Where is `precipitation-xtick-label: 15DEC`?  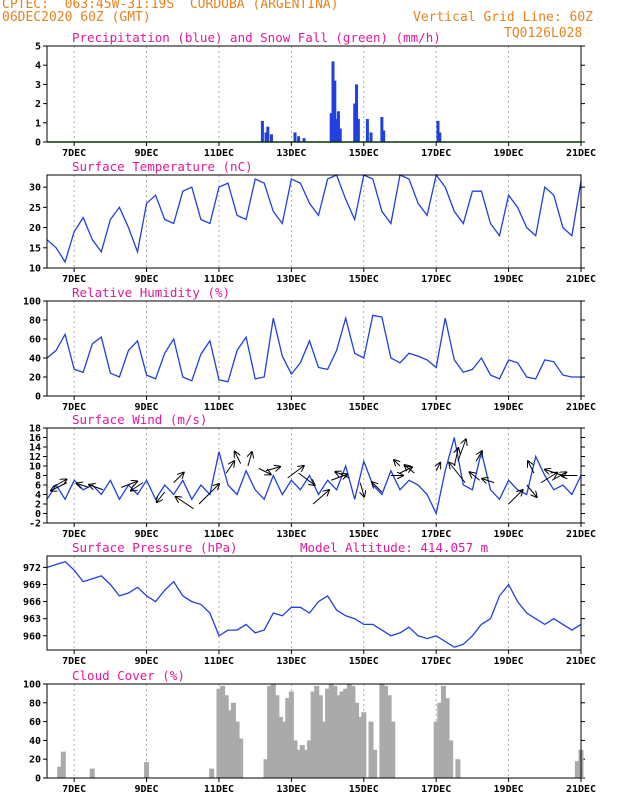 precipitation-xtick-label: 15DEC is located at coordinates (364, 153).